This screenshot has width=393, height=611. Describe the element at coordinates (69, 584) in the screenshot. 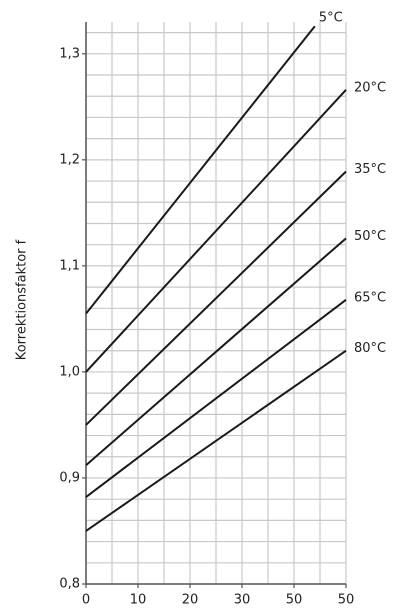

I see `y-tick-label: 0,8` at that location.